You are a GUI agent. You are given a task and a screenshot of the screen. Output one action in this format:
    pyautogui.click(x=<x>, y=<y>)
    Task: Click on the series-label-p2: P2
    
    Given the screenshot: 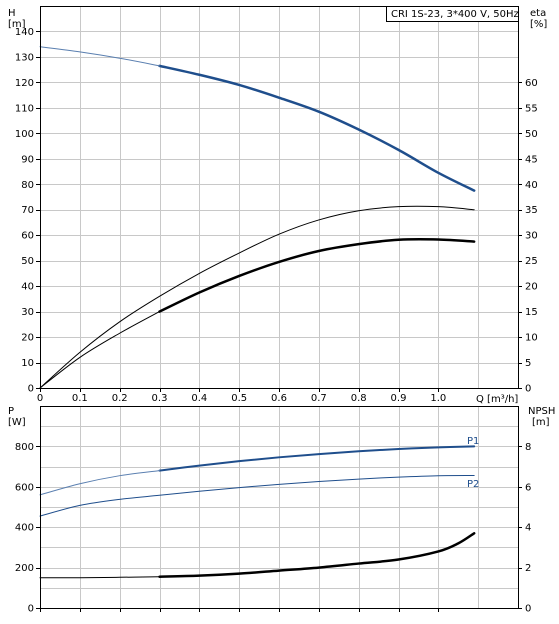 What is the action you would take?
    pyautogui.click(x=473, y=484)
    